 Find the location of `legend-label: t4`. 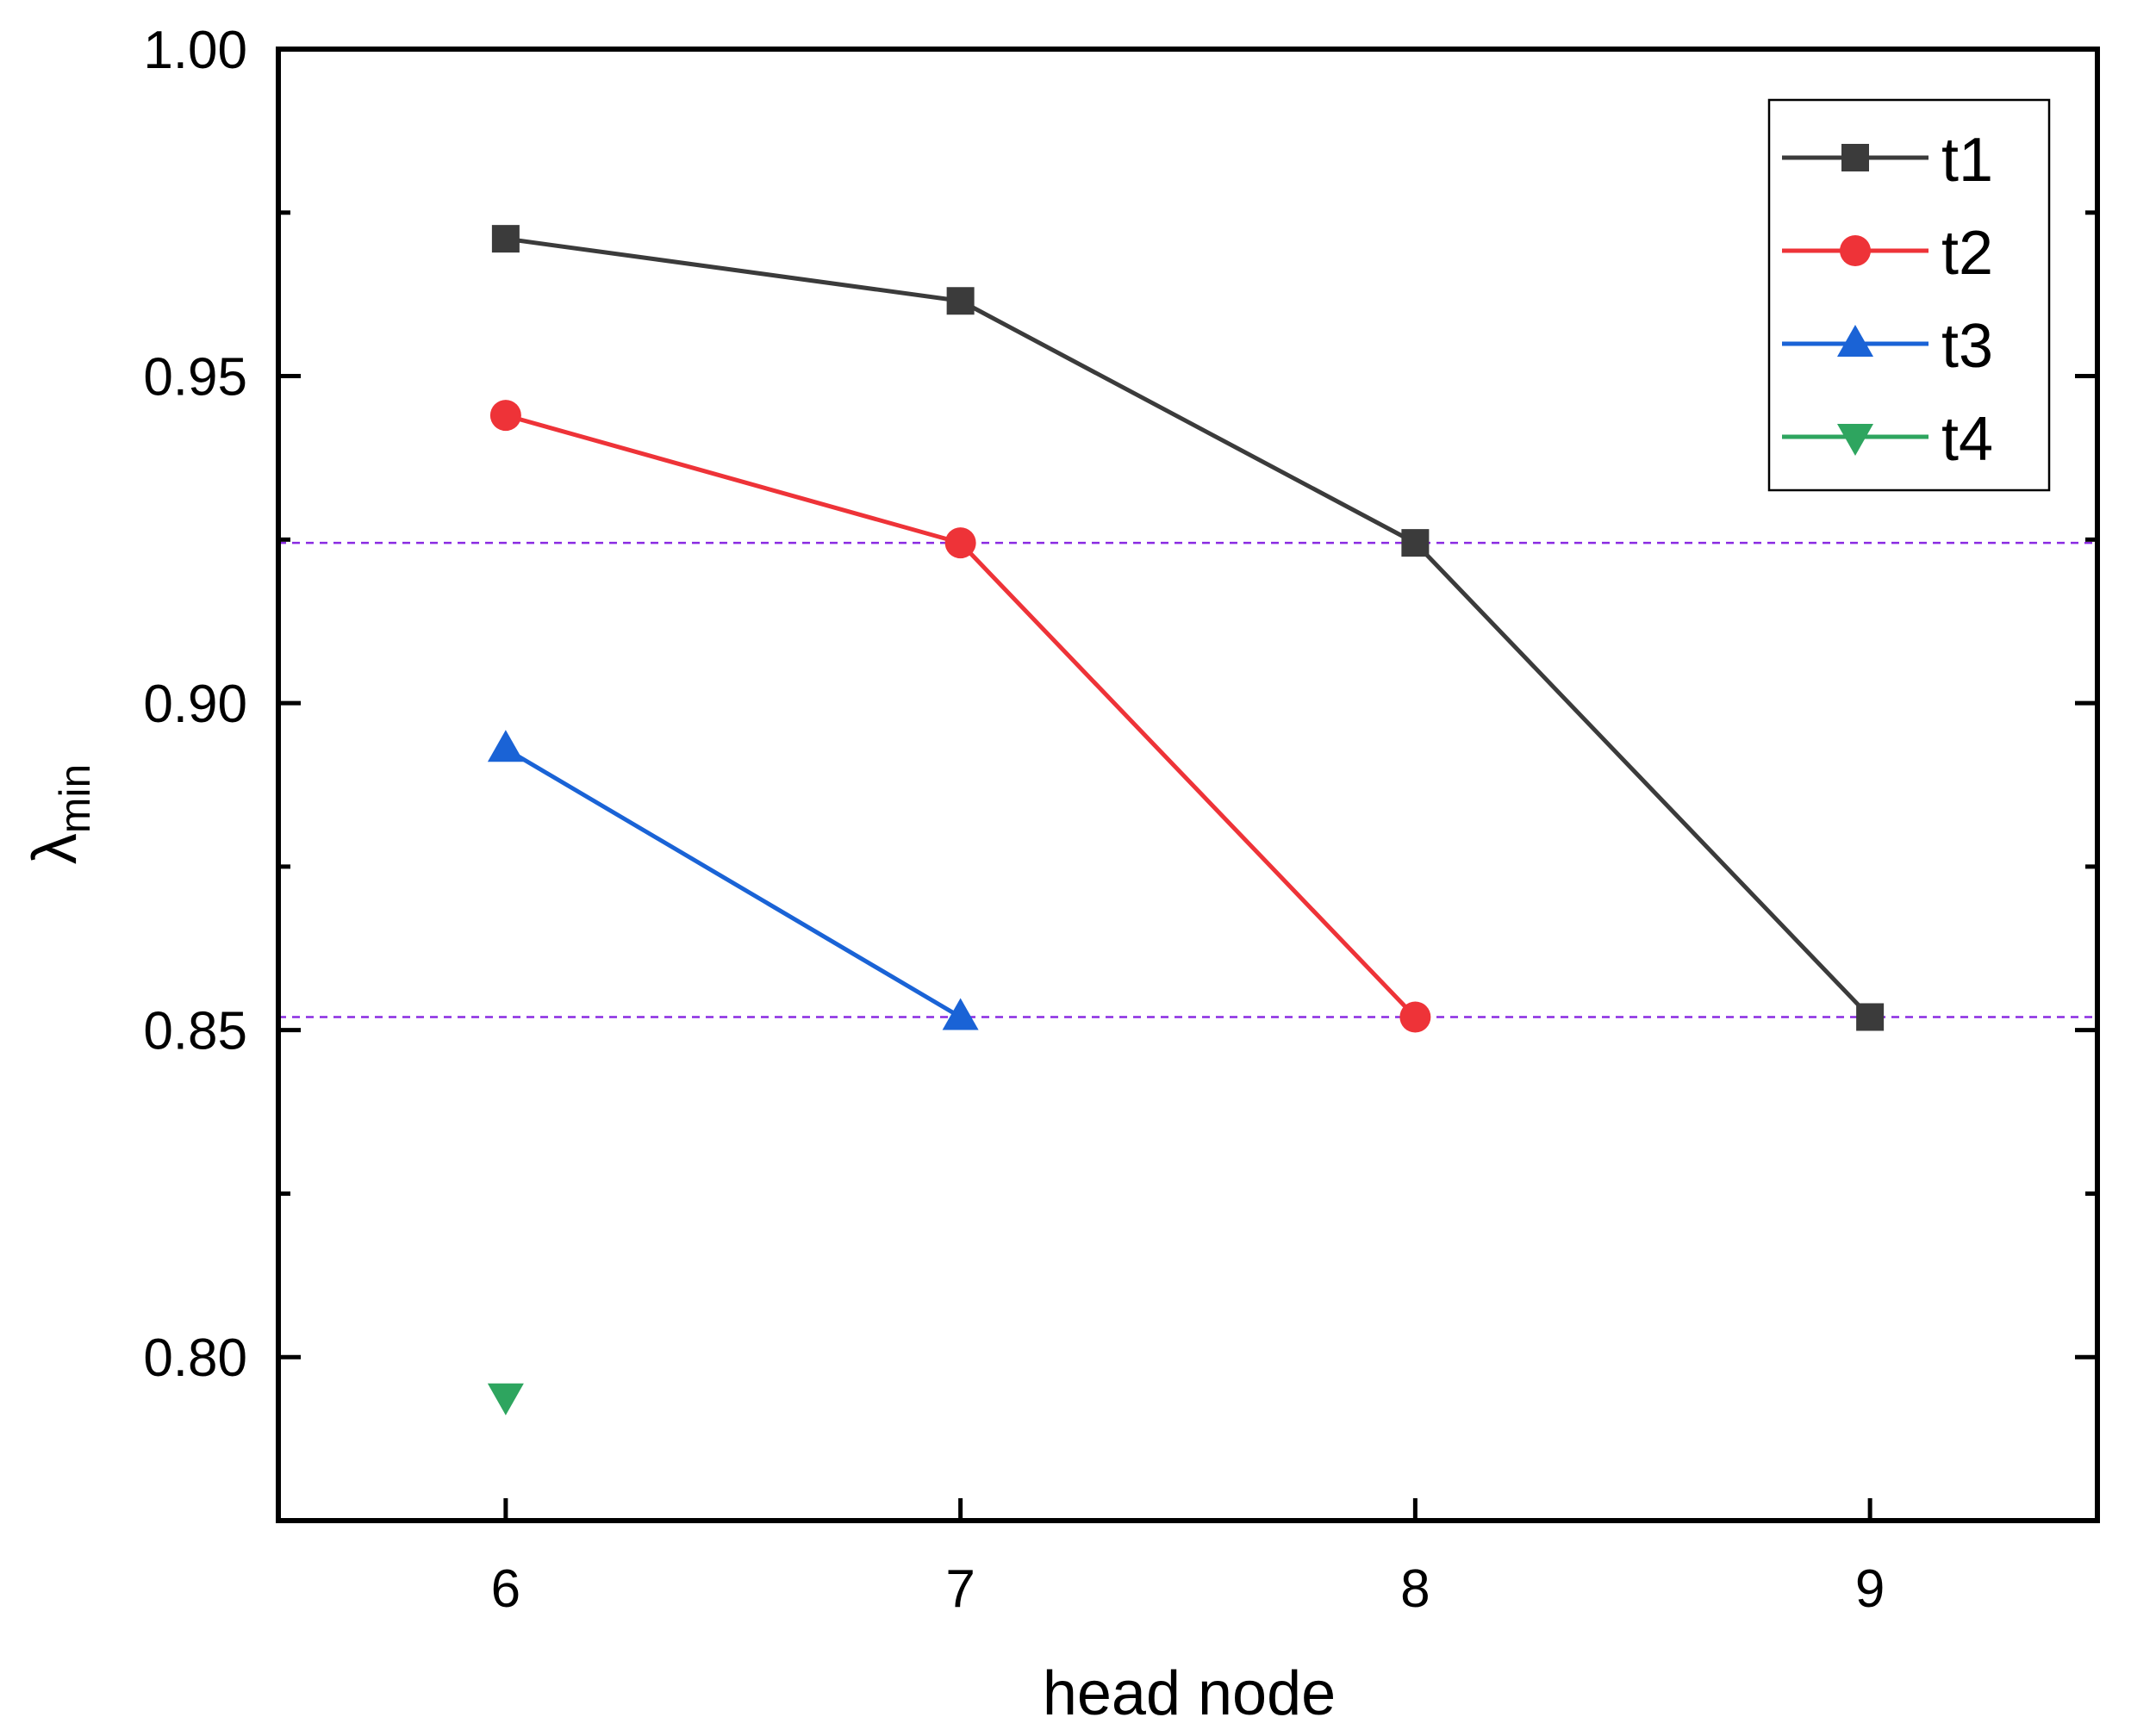

legend-label: t4 is located at coordinates (1967, 440).